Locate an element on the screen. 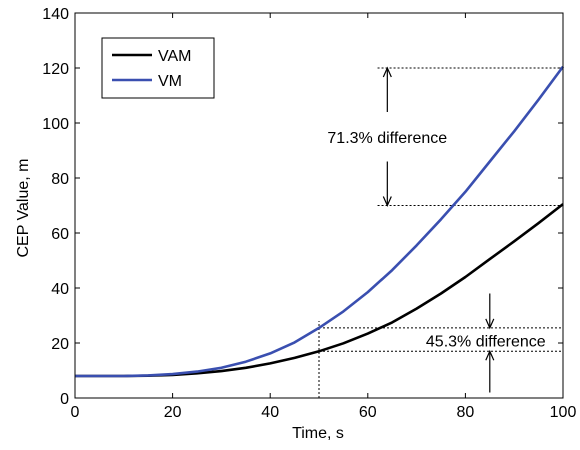  y-tick-label: 120 is located at coordinates (55, 69).